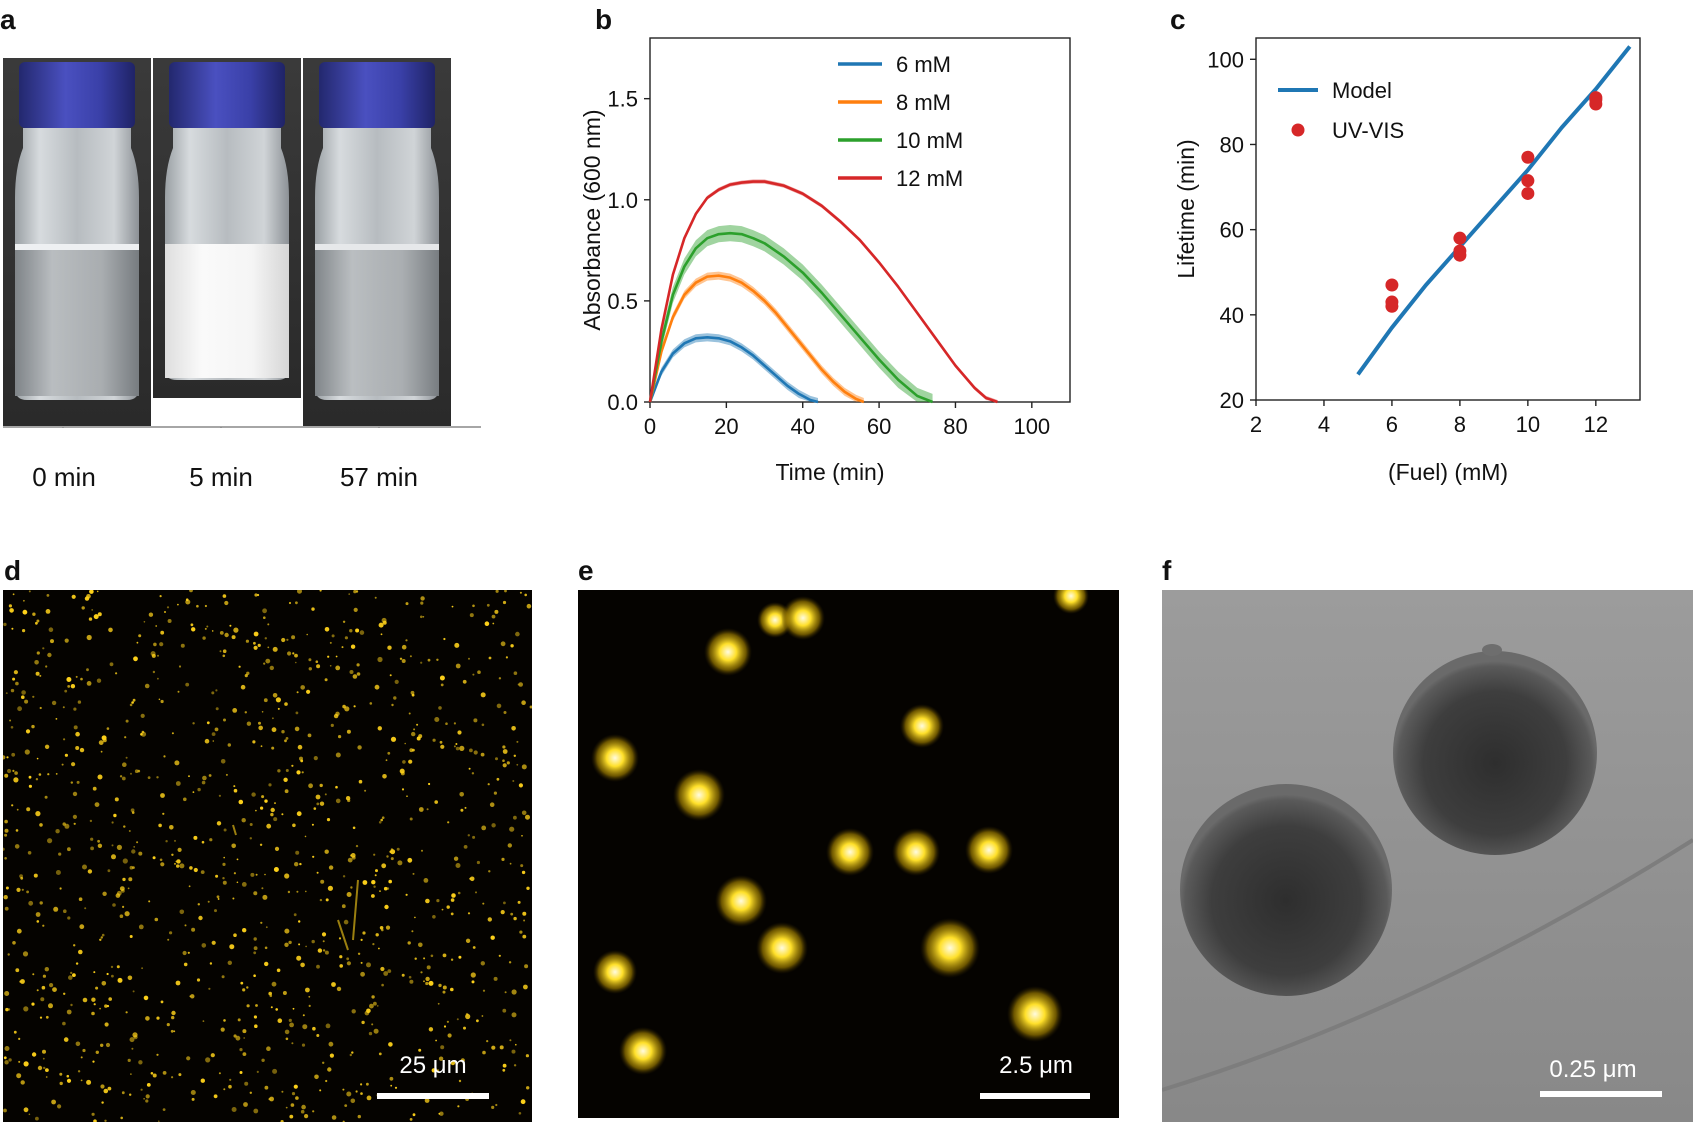 The width and height of the screenshot is (1693, 1122). I want to click on series-band, so click(757, 336).